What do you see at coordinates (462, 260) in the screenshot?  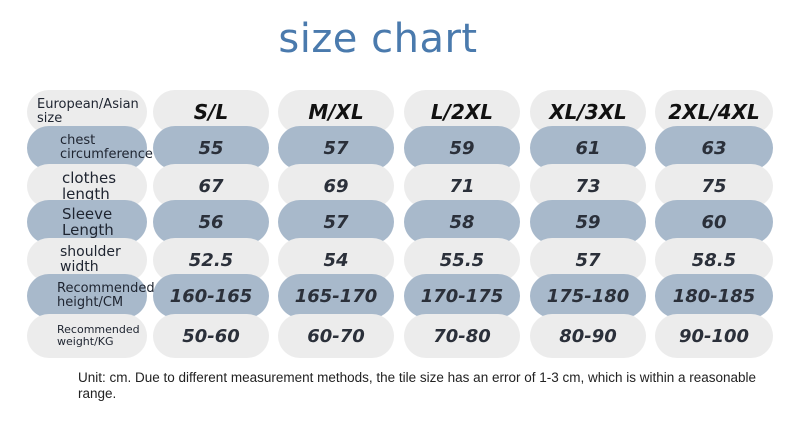 I see `measurement-value: 55.5` at bounding box center [462, 260].